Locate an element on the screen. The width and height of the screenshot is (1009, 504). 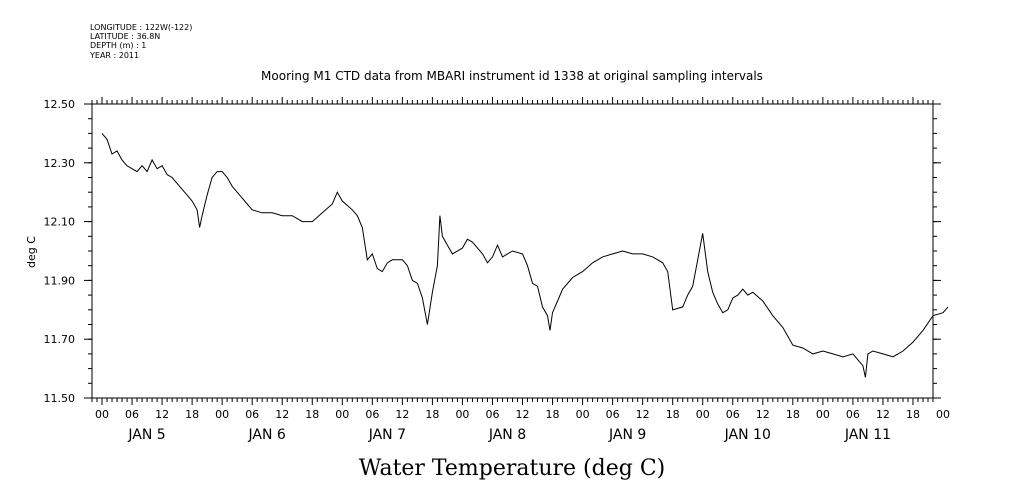
depth-label: DEPTH (m) : 1 is located at coordinates (118, 45).